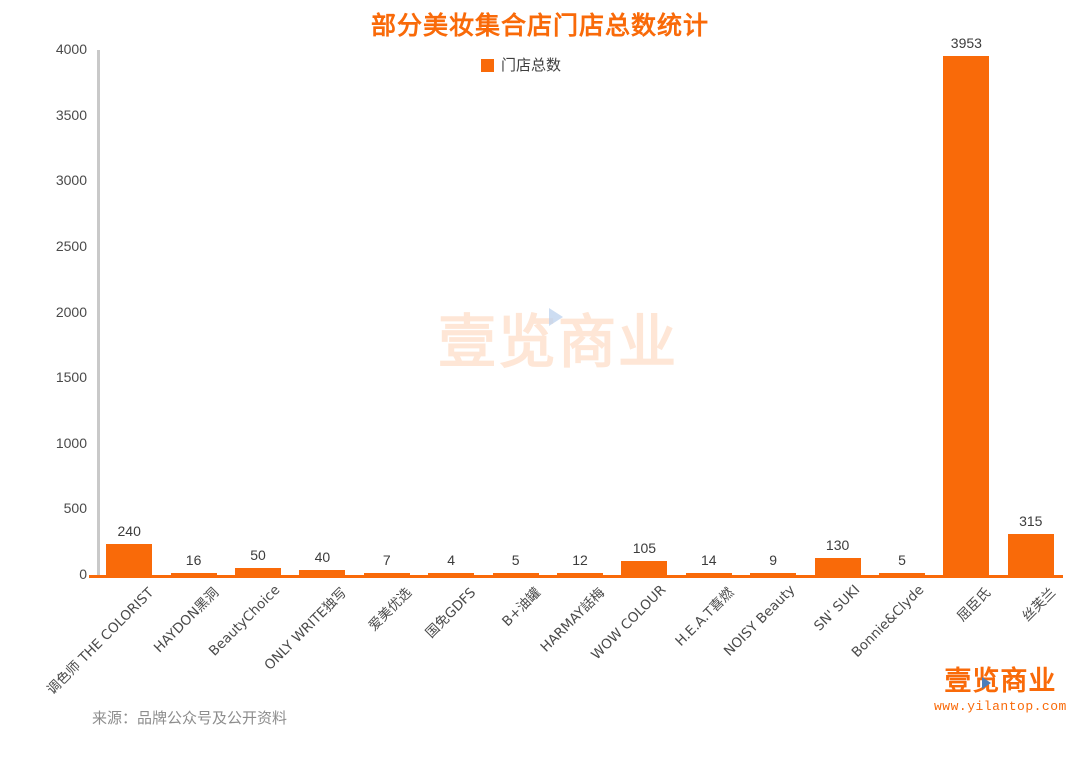  What do you see at coordinates (387, 312) in the screenshot?
I see `bar-slot: 7` at bounding box center [387, 312].